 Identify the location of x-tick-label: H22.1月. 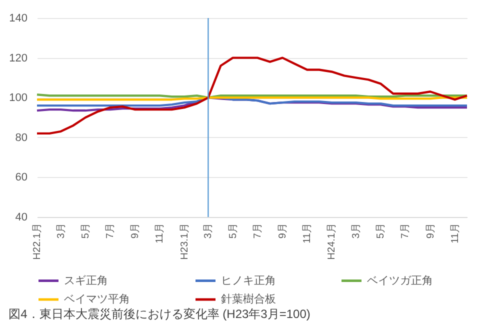
(37, 241).